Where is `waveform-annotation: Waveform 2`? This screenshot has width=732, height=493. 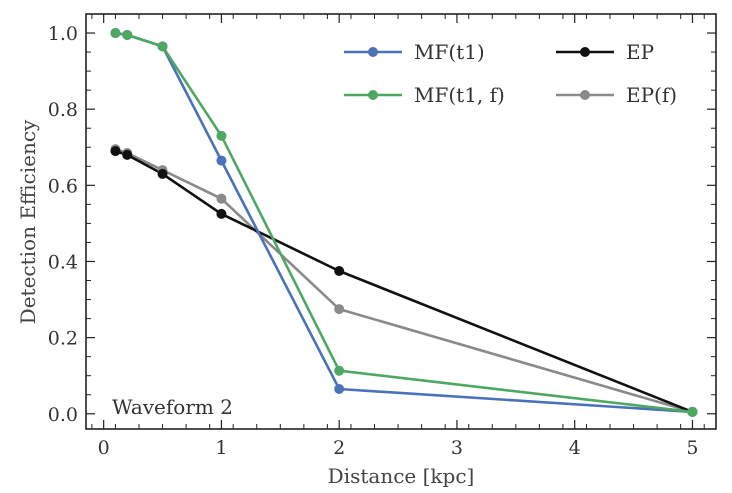
waveform-annotation: Waveform 2 is located at coordinates (172, 407).